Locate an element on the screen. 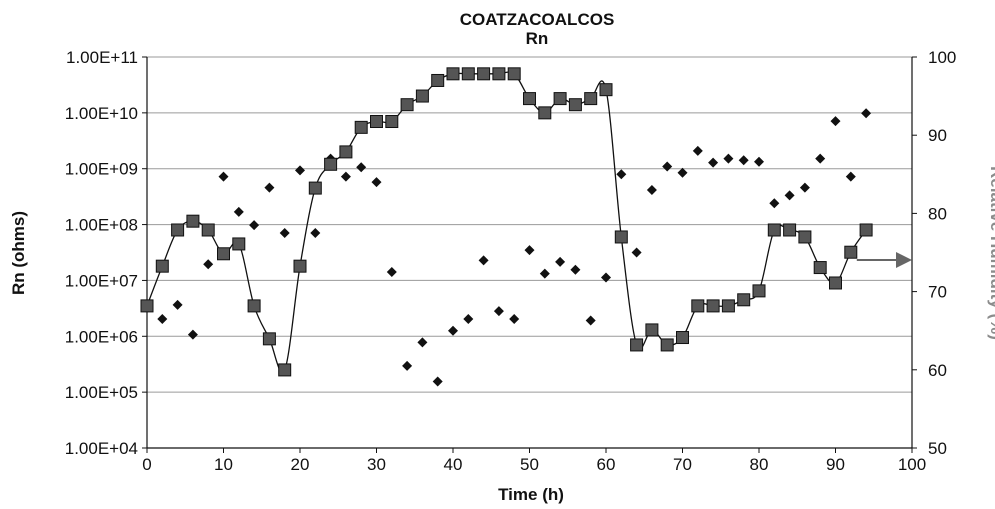 The width and height of the screenshot is (995, 509). y-tick-label: 1.00E+07 is located at coordinates (101, 280).